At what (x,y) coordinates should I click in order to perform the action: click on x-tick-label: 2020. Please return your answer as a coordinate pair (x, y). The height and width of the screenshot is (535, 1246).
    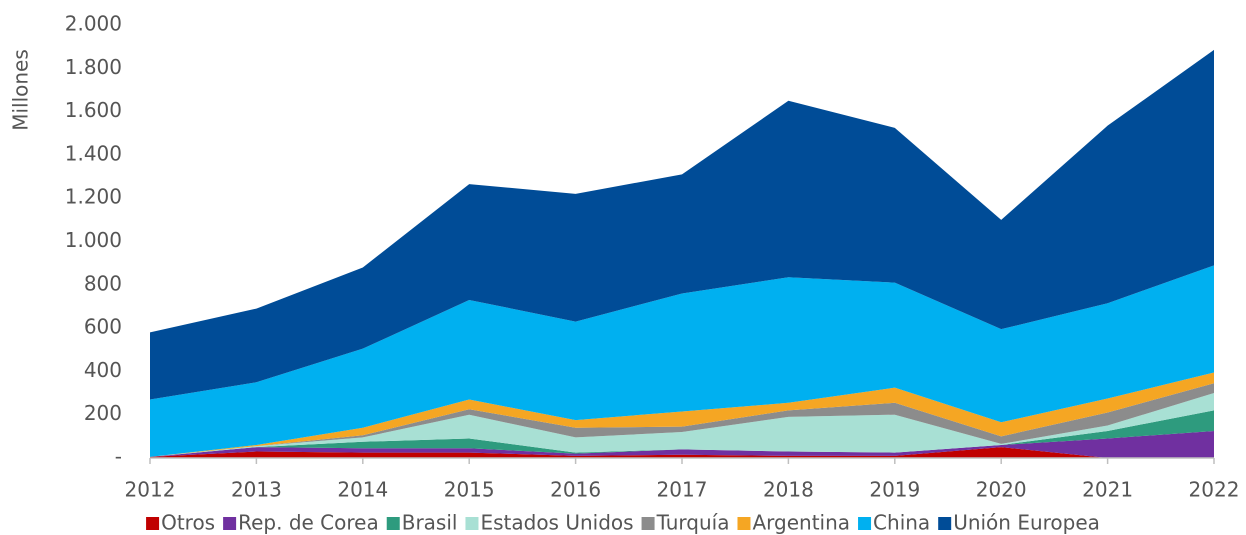
    Looking at the image, I should click on (1001, 490).